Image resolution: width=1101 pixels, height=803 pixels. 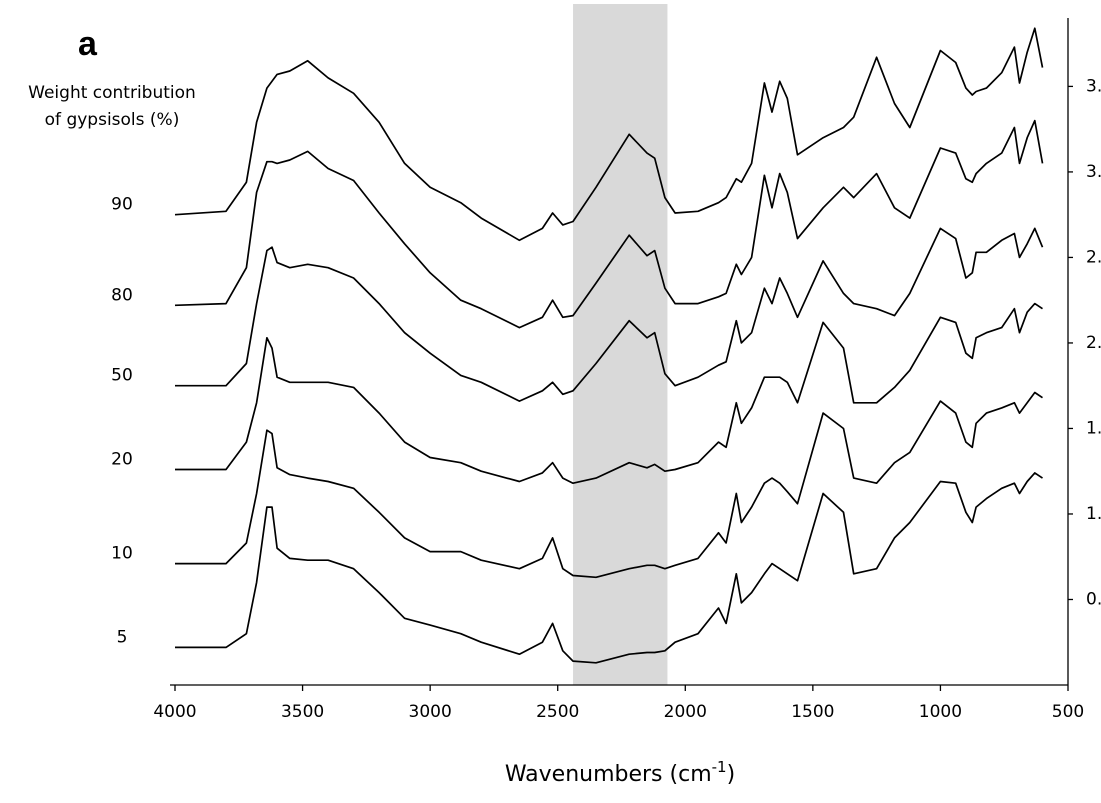 I want to click on series-label: 80, so click(x=122, y=295).